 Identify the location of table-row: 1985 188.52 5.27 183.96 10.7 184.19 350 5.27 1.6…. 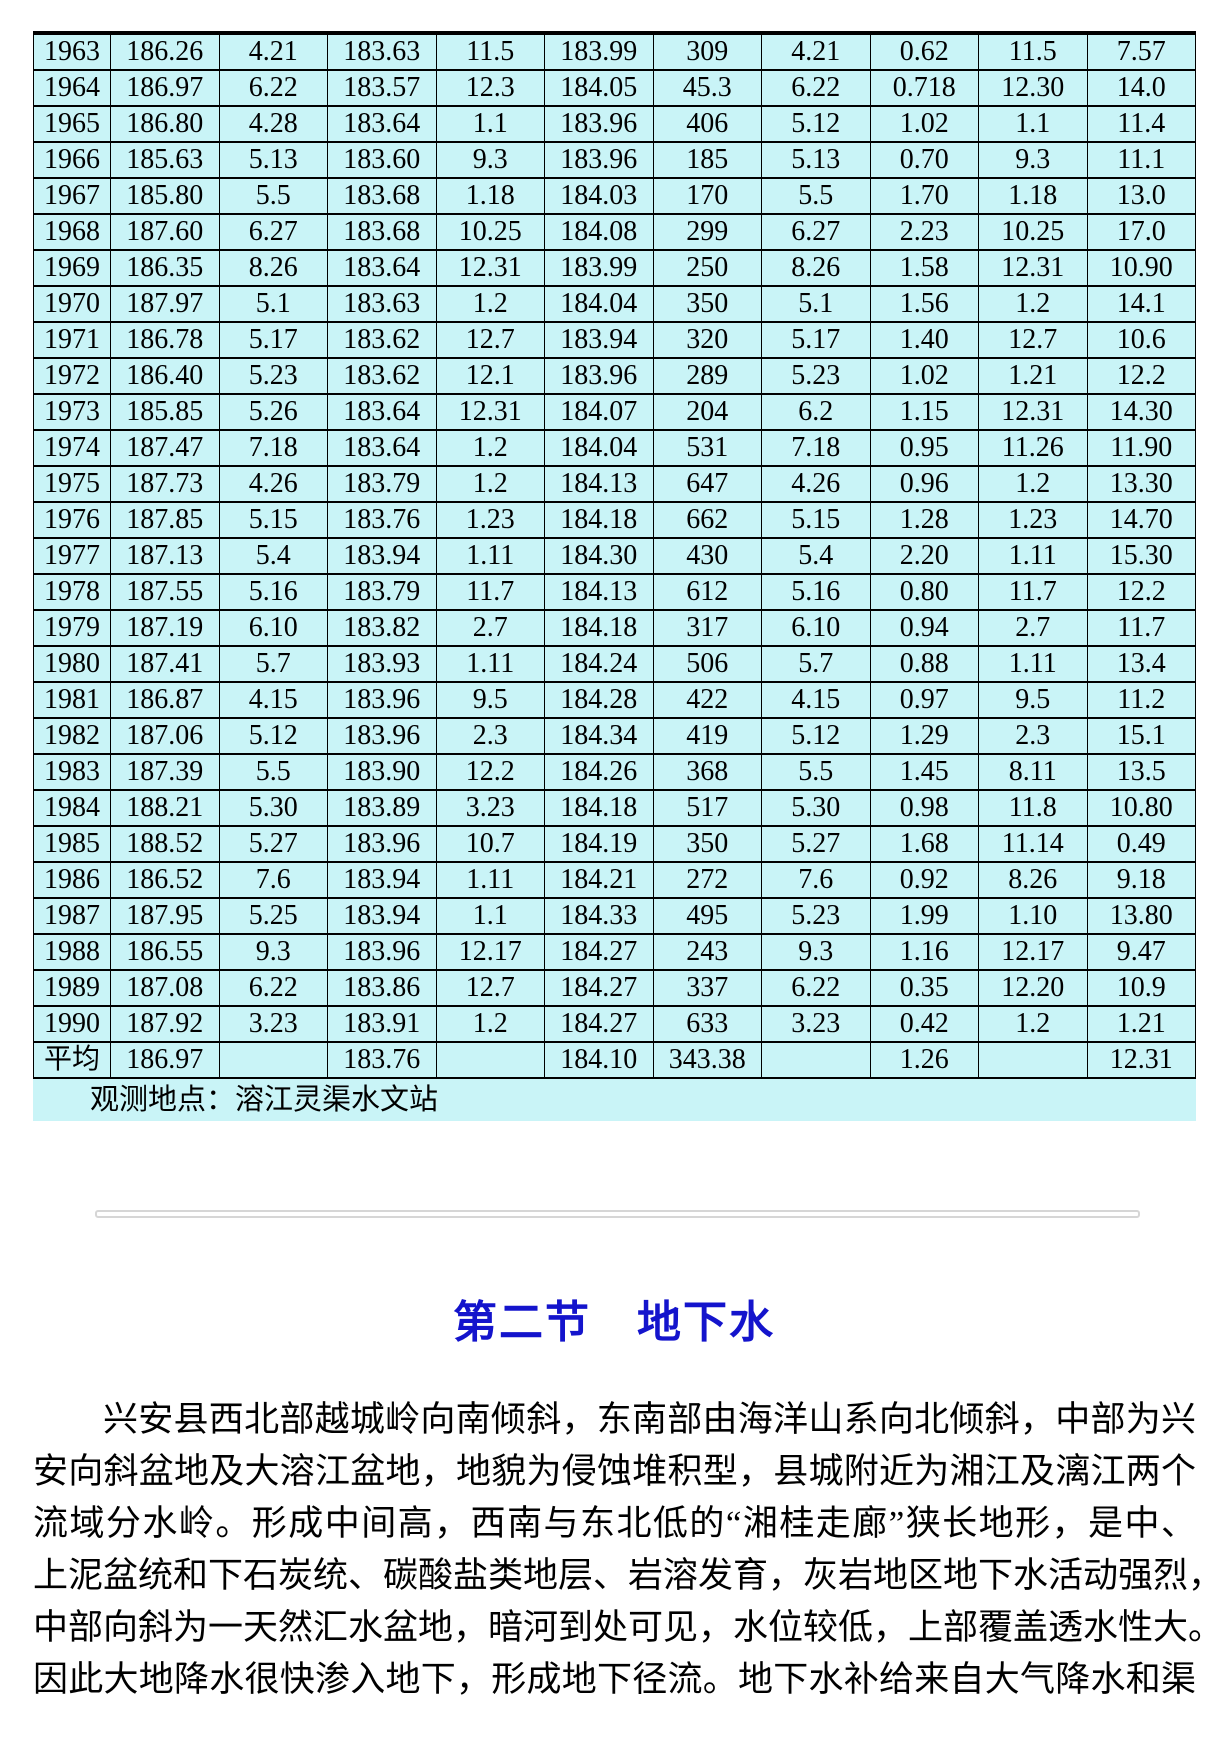
(614, 844).